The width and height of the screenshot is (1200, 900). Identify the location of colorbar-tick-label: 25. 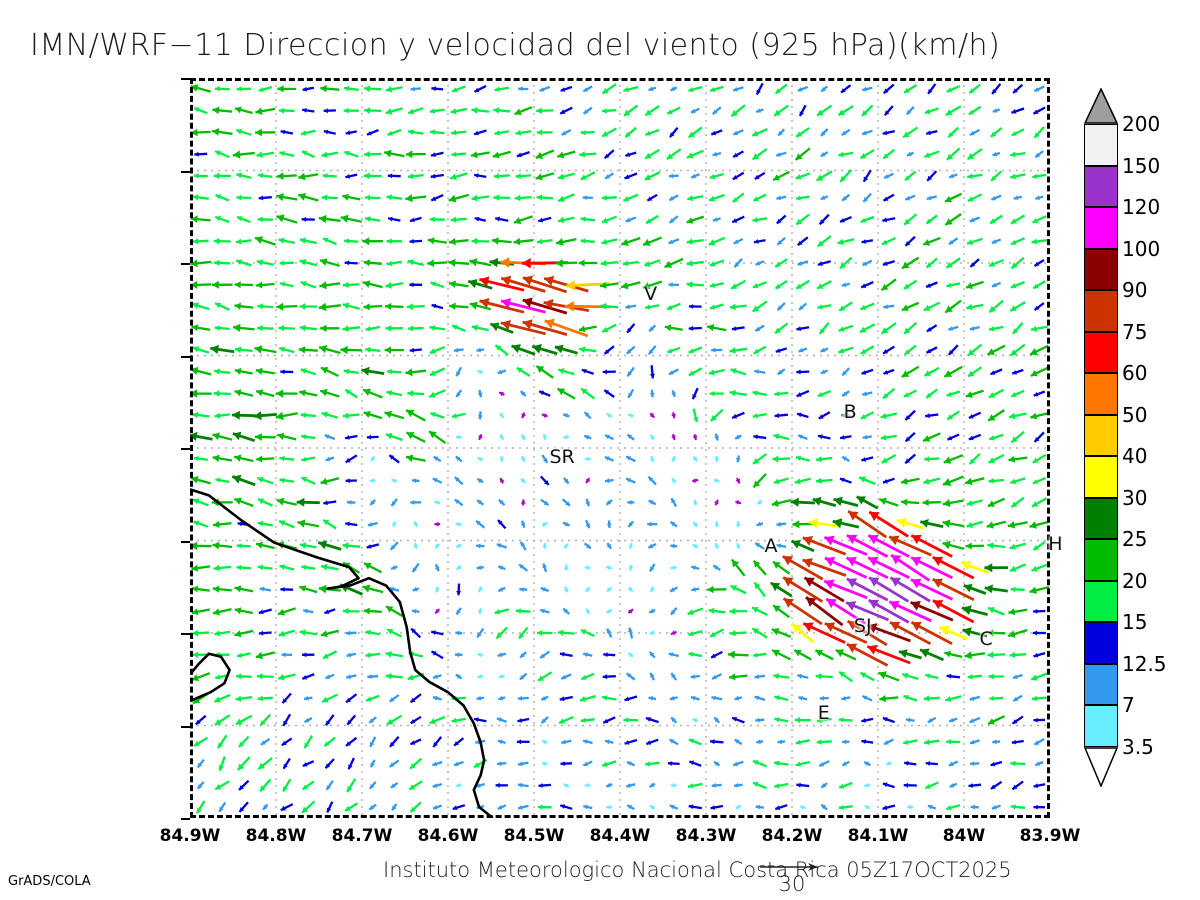
(1135, 539).